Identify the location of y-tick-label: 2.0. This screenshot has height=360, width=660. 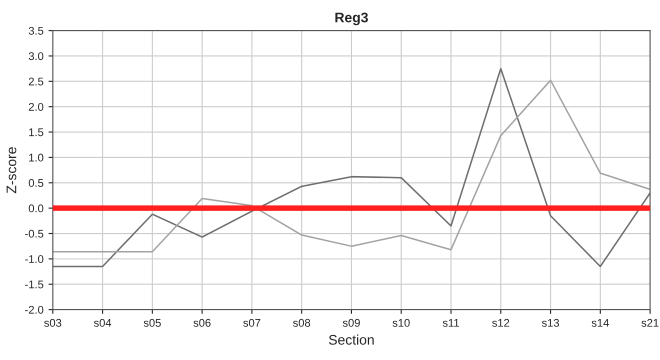
(36, 106).